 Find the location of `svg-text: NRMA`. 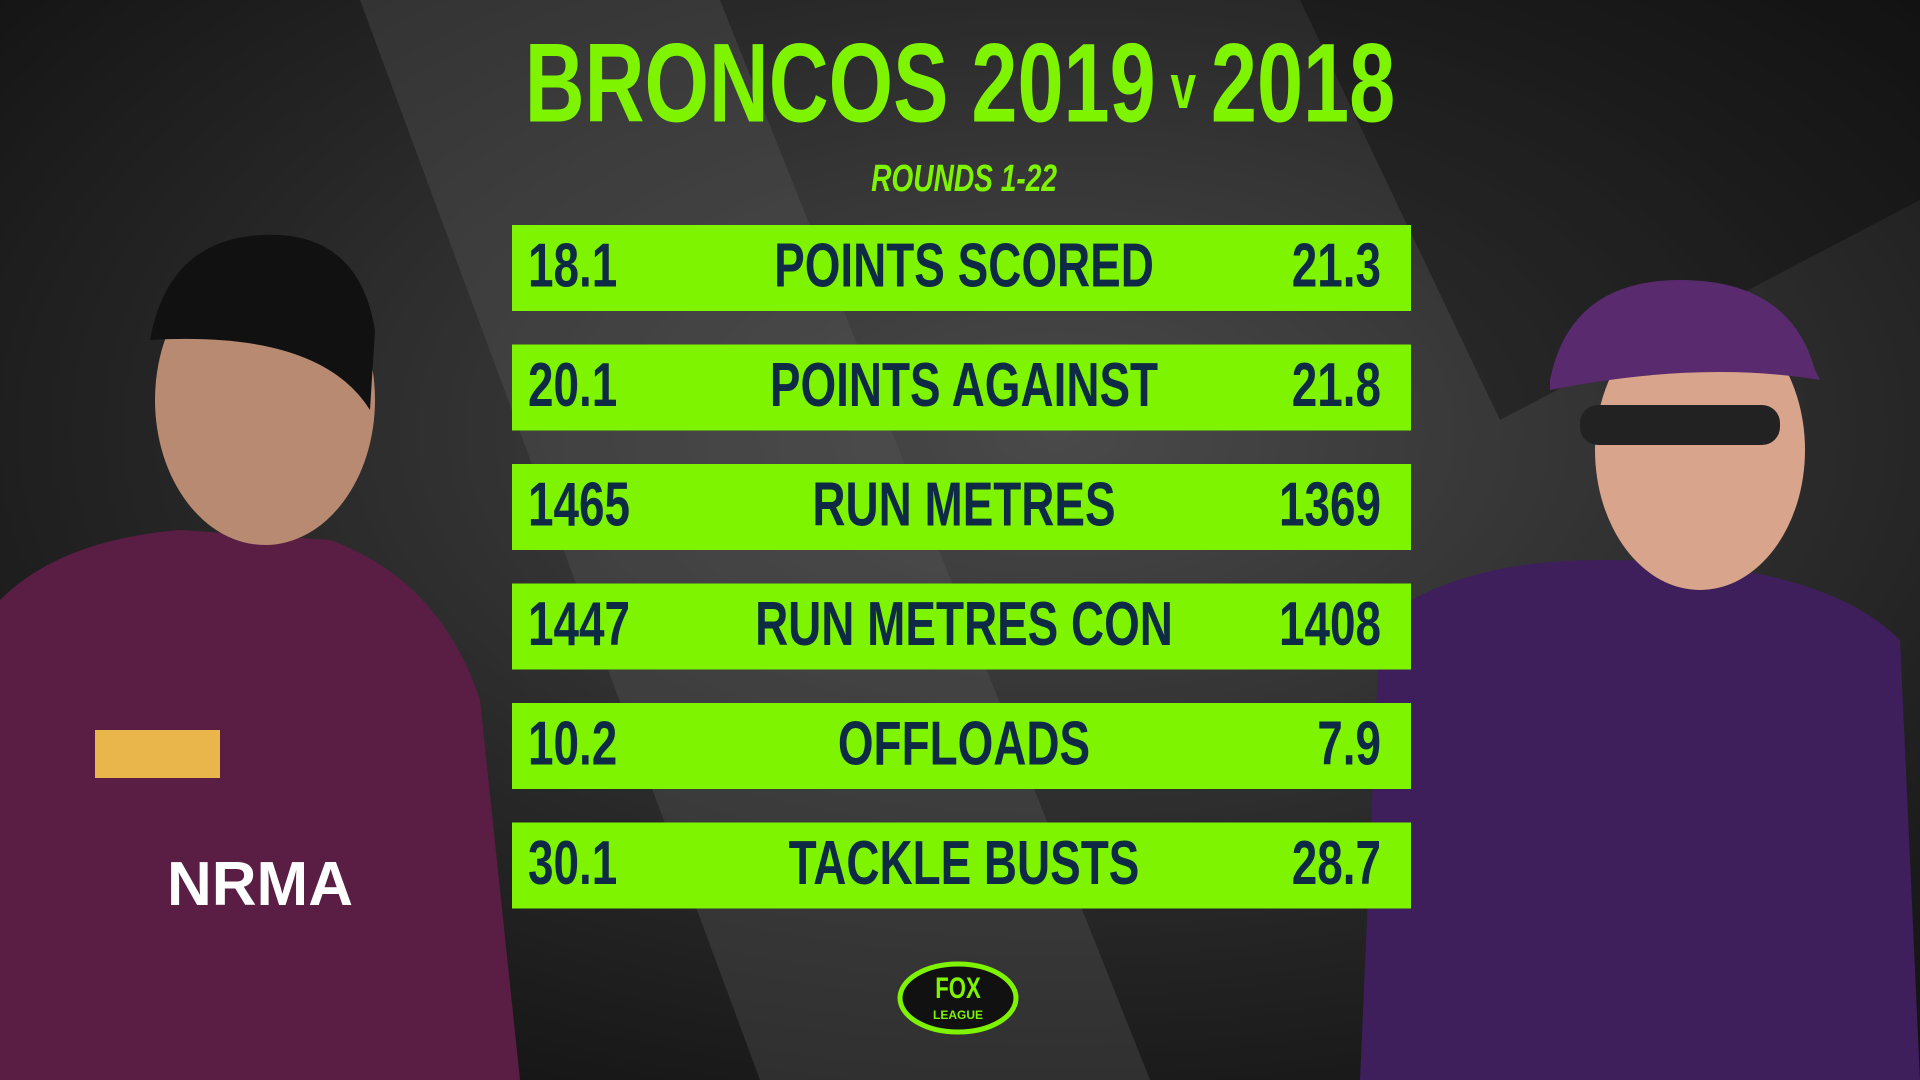

svg-text: NRMA is located at coordinates (260, 884).